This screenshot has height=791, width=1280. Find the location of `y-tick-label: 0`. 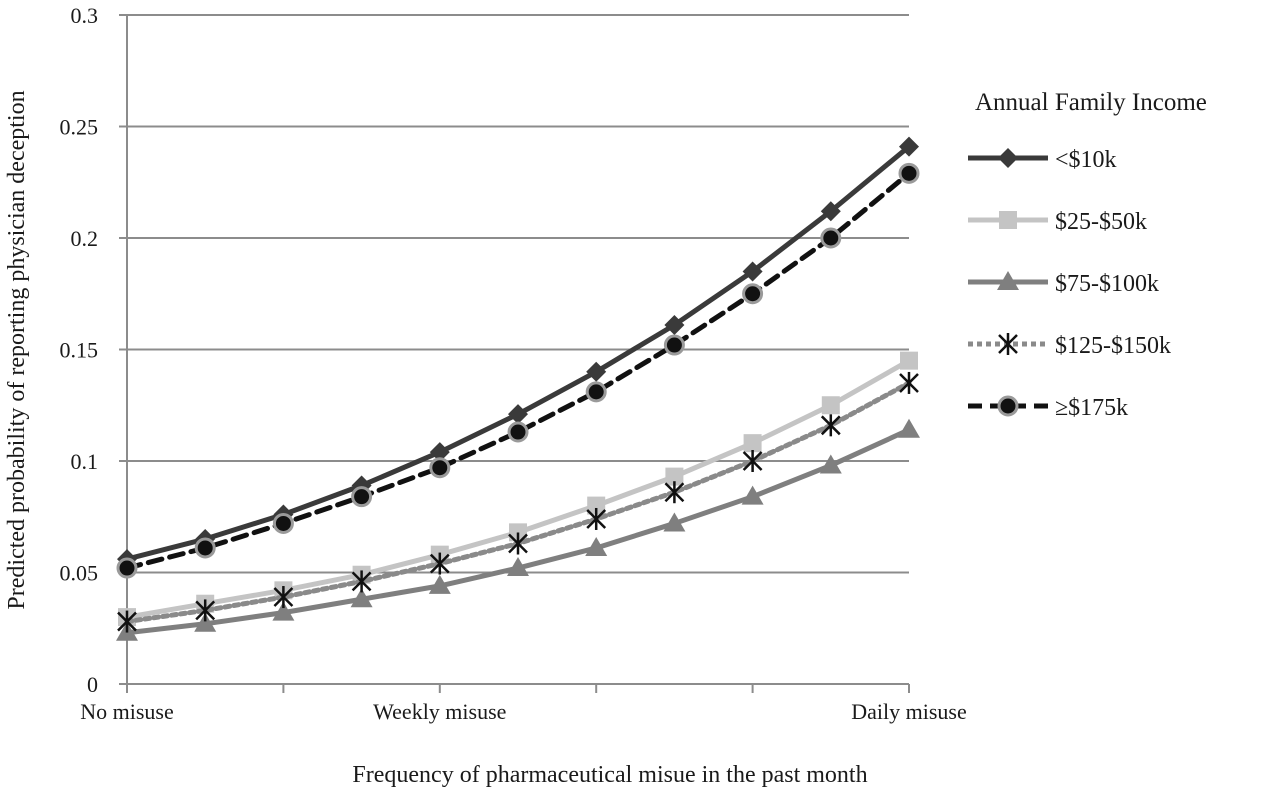

y-tick-label: 0 is located at coordinates (92, 684).